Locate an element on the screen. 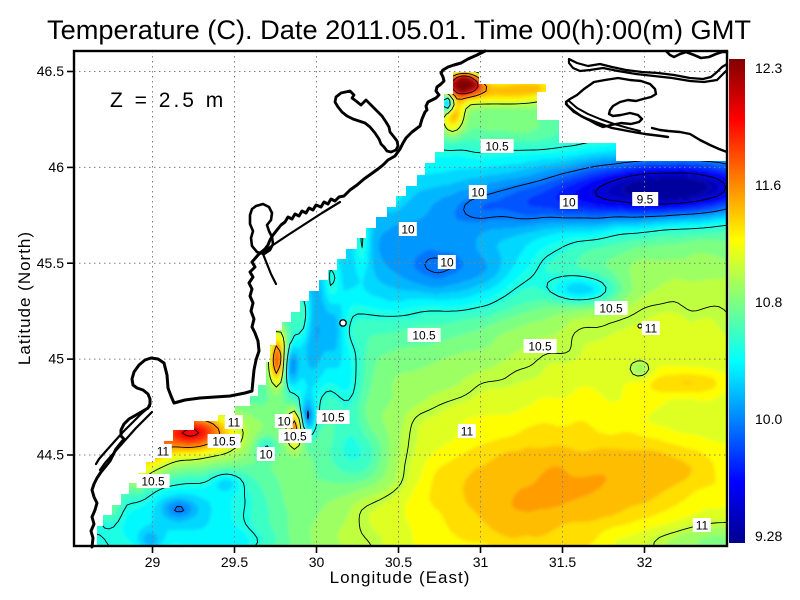 This screenshot has width=800, height=600. svg-text: 9.5 is located at coordinates (645, 200).